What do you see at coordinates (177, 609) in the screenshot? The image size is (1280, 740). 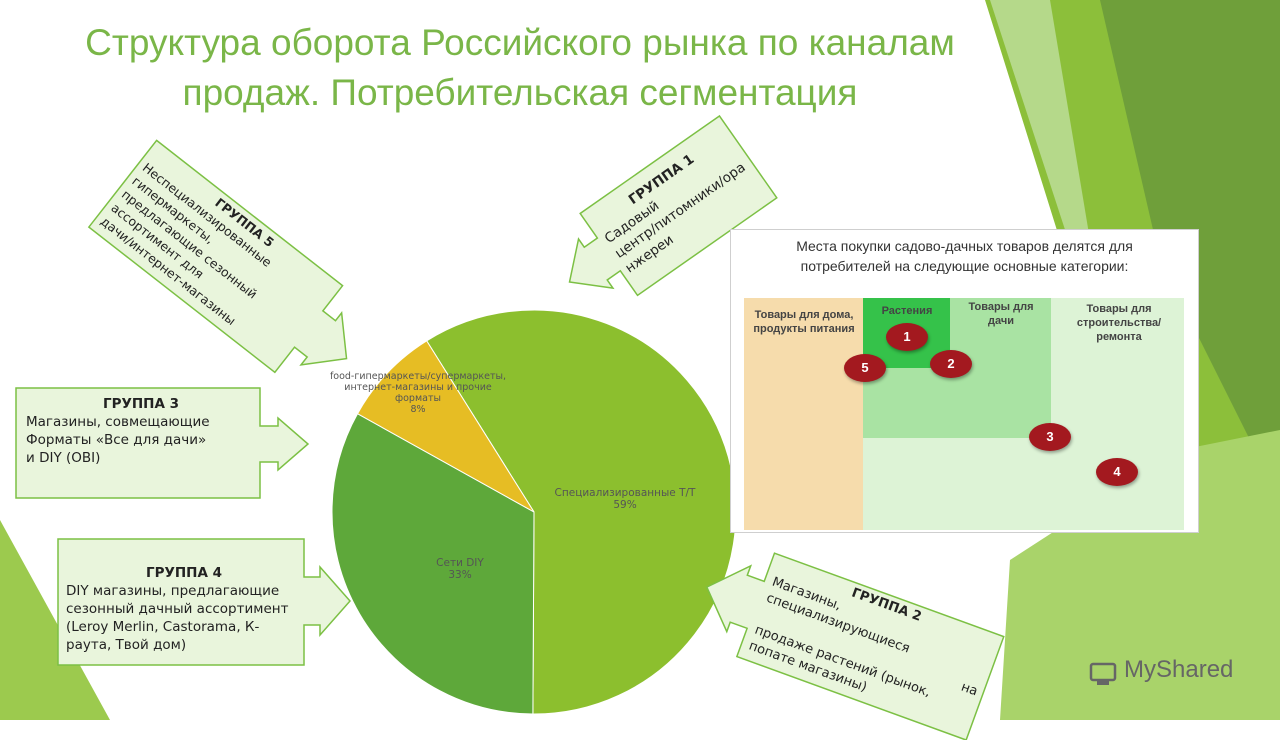 I see `group4-text-2: сезонный дачный ассортимент` at bounding box center [177, 609].